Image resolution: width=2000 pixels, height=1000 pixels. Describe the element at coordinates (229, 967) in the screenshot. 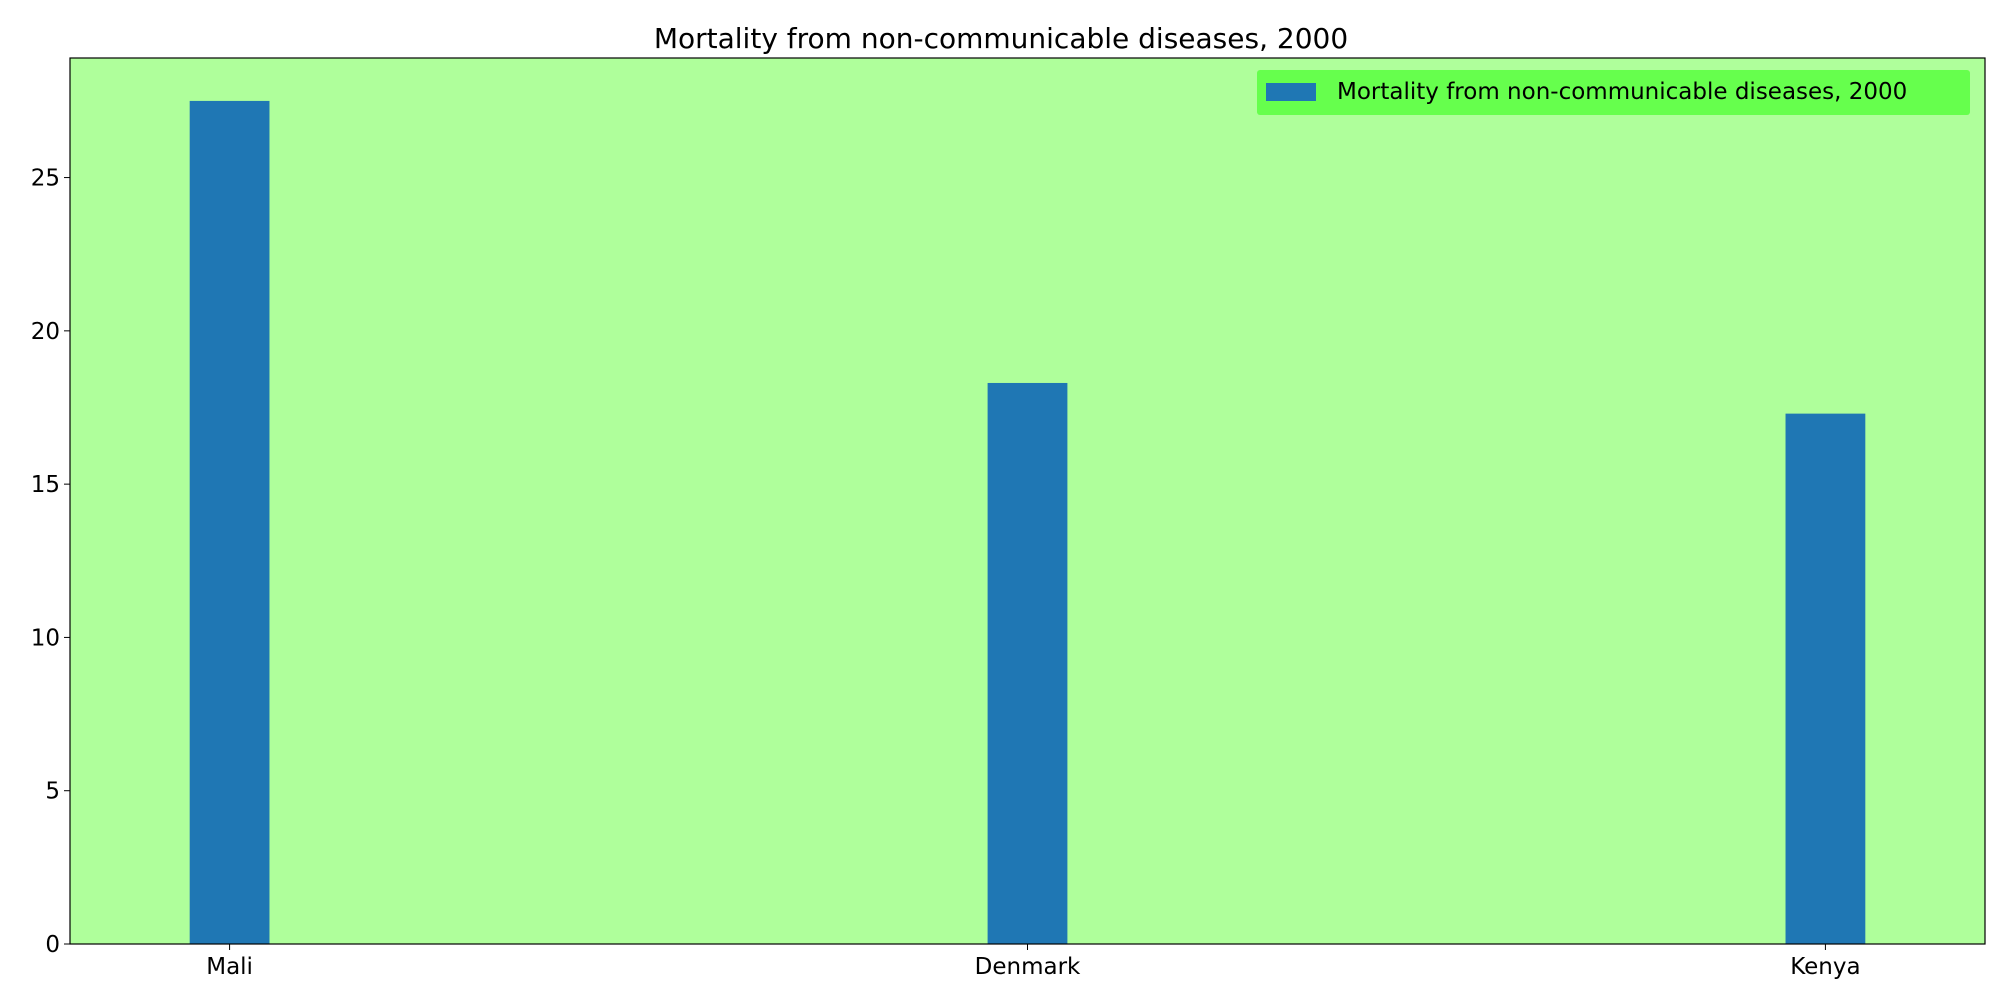

I see `x-tick-label-mali: Mali` at that location.